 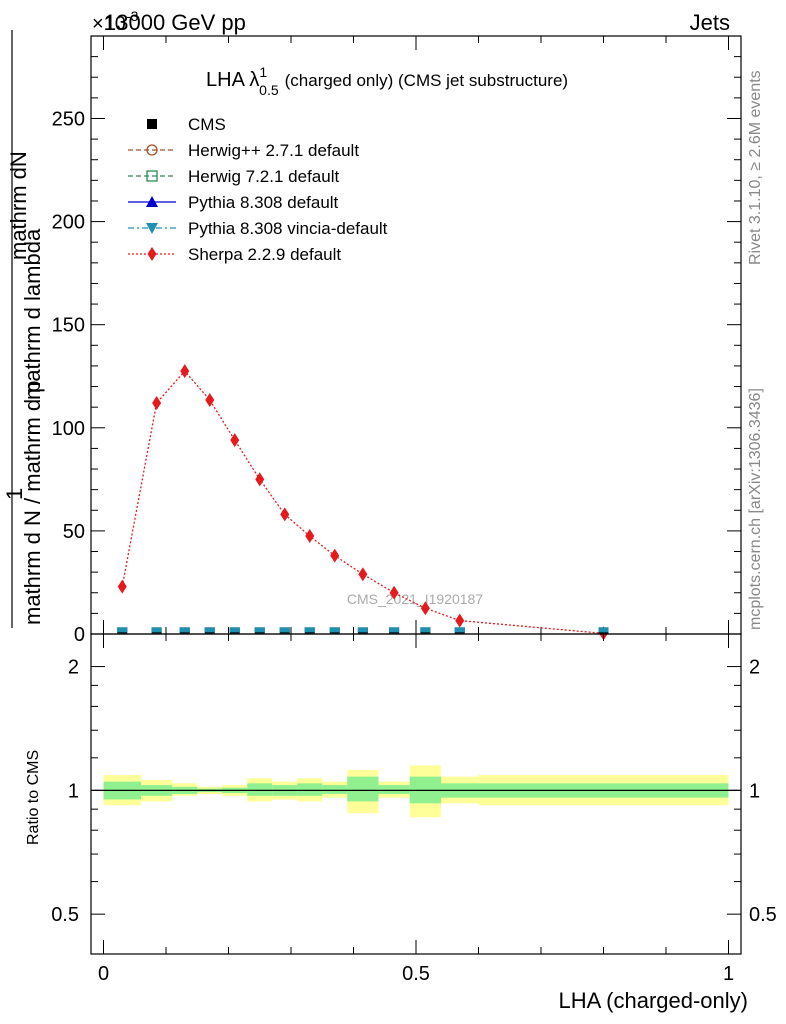 What do you see at coordinates (273, 150) in the screenshot?
I see `legend-label: Herwig++ 2.7.1 default` at bounding box center [273, 150].